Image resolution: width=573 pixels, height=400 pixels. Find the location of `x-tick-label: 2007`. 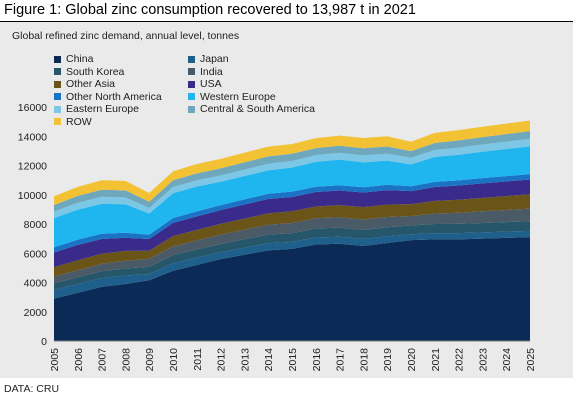

x-tick-label: 2007 is located at coordinates (103, 360).